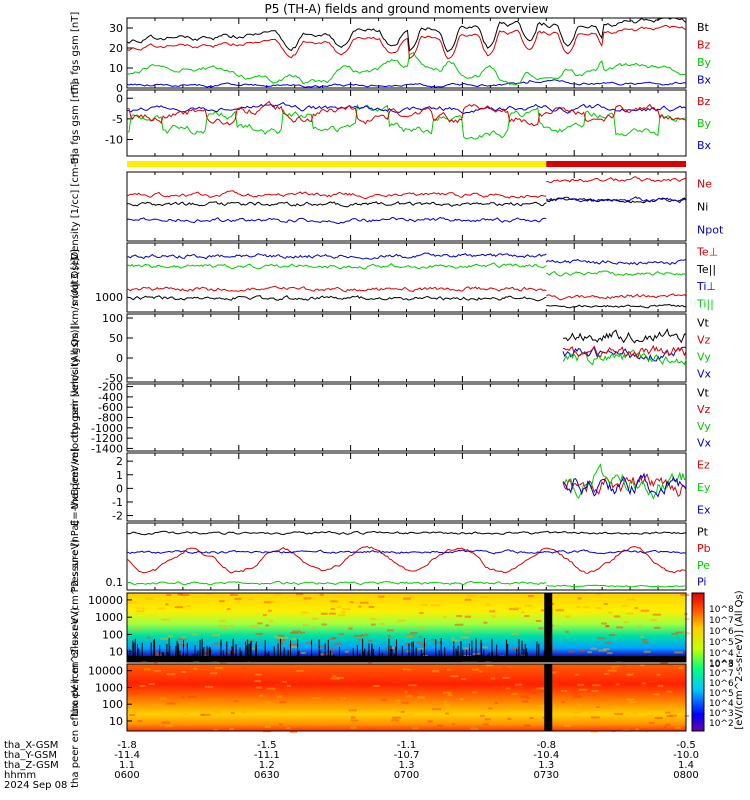 This screenshot has width=750, height=800. I want to click on footer-value: -11.1, so click(267, 755).